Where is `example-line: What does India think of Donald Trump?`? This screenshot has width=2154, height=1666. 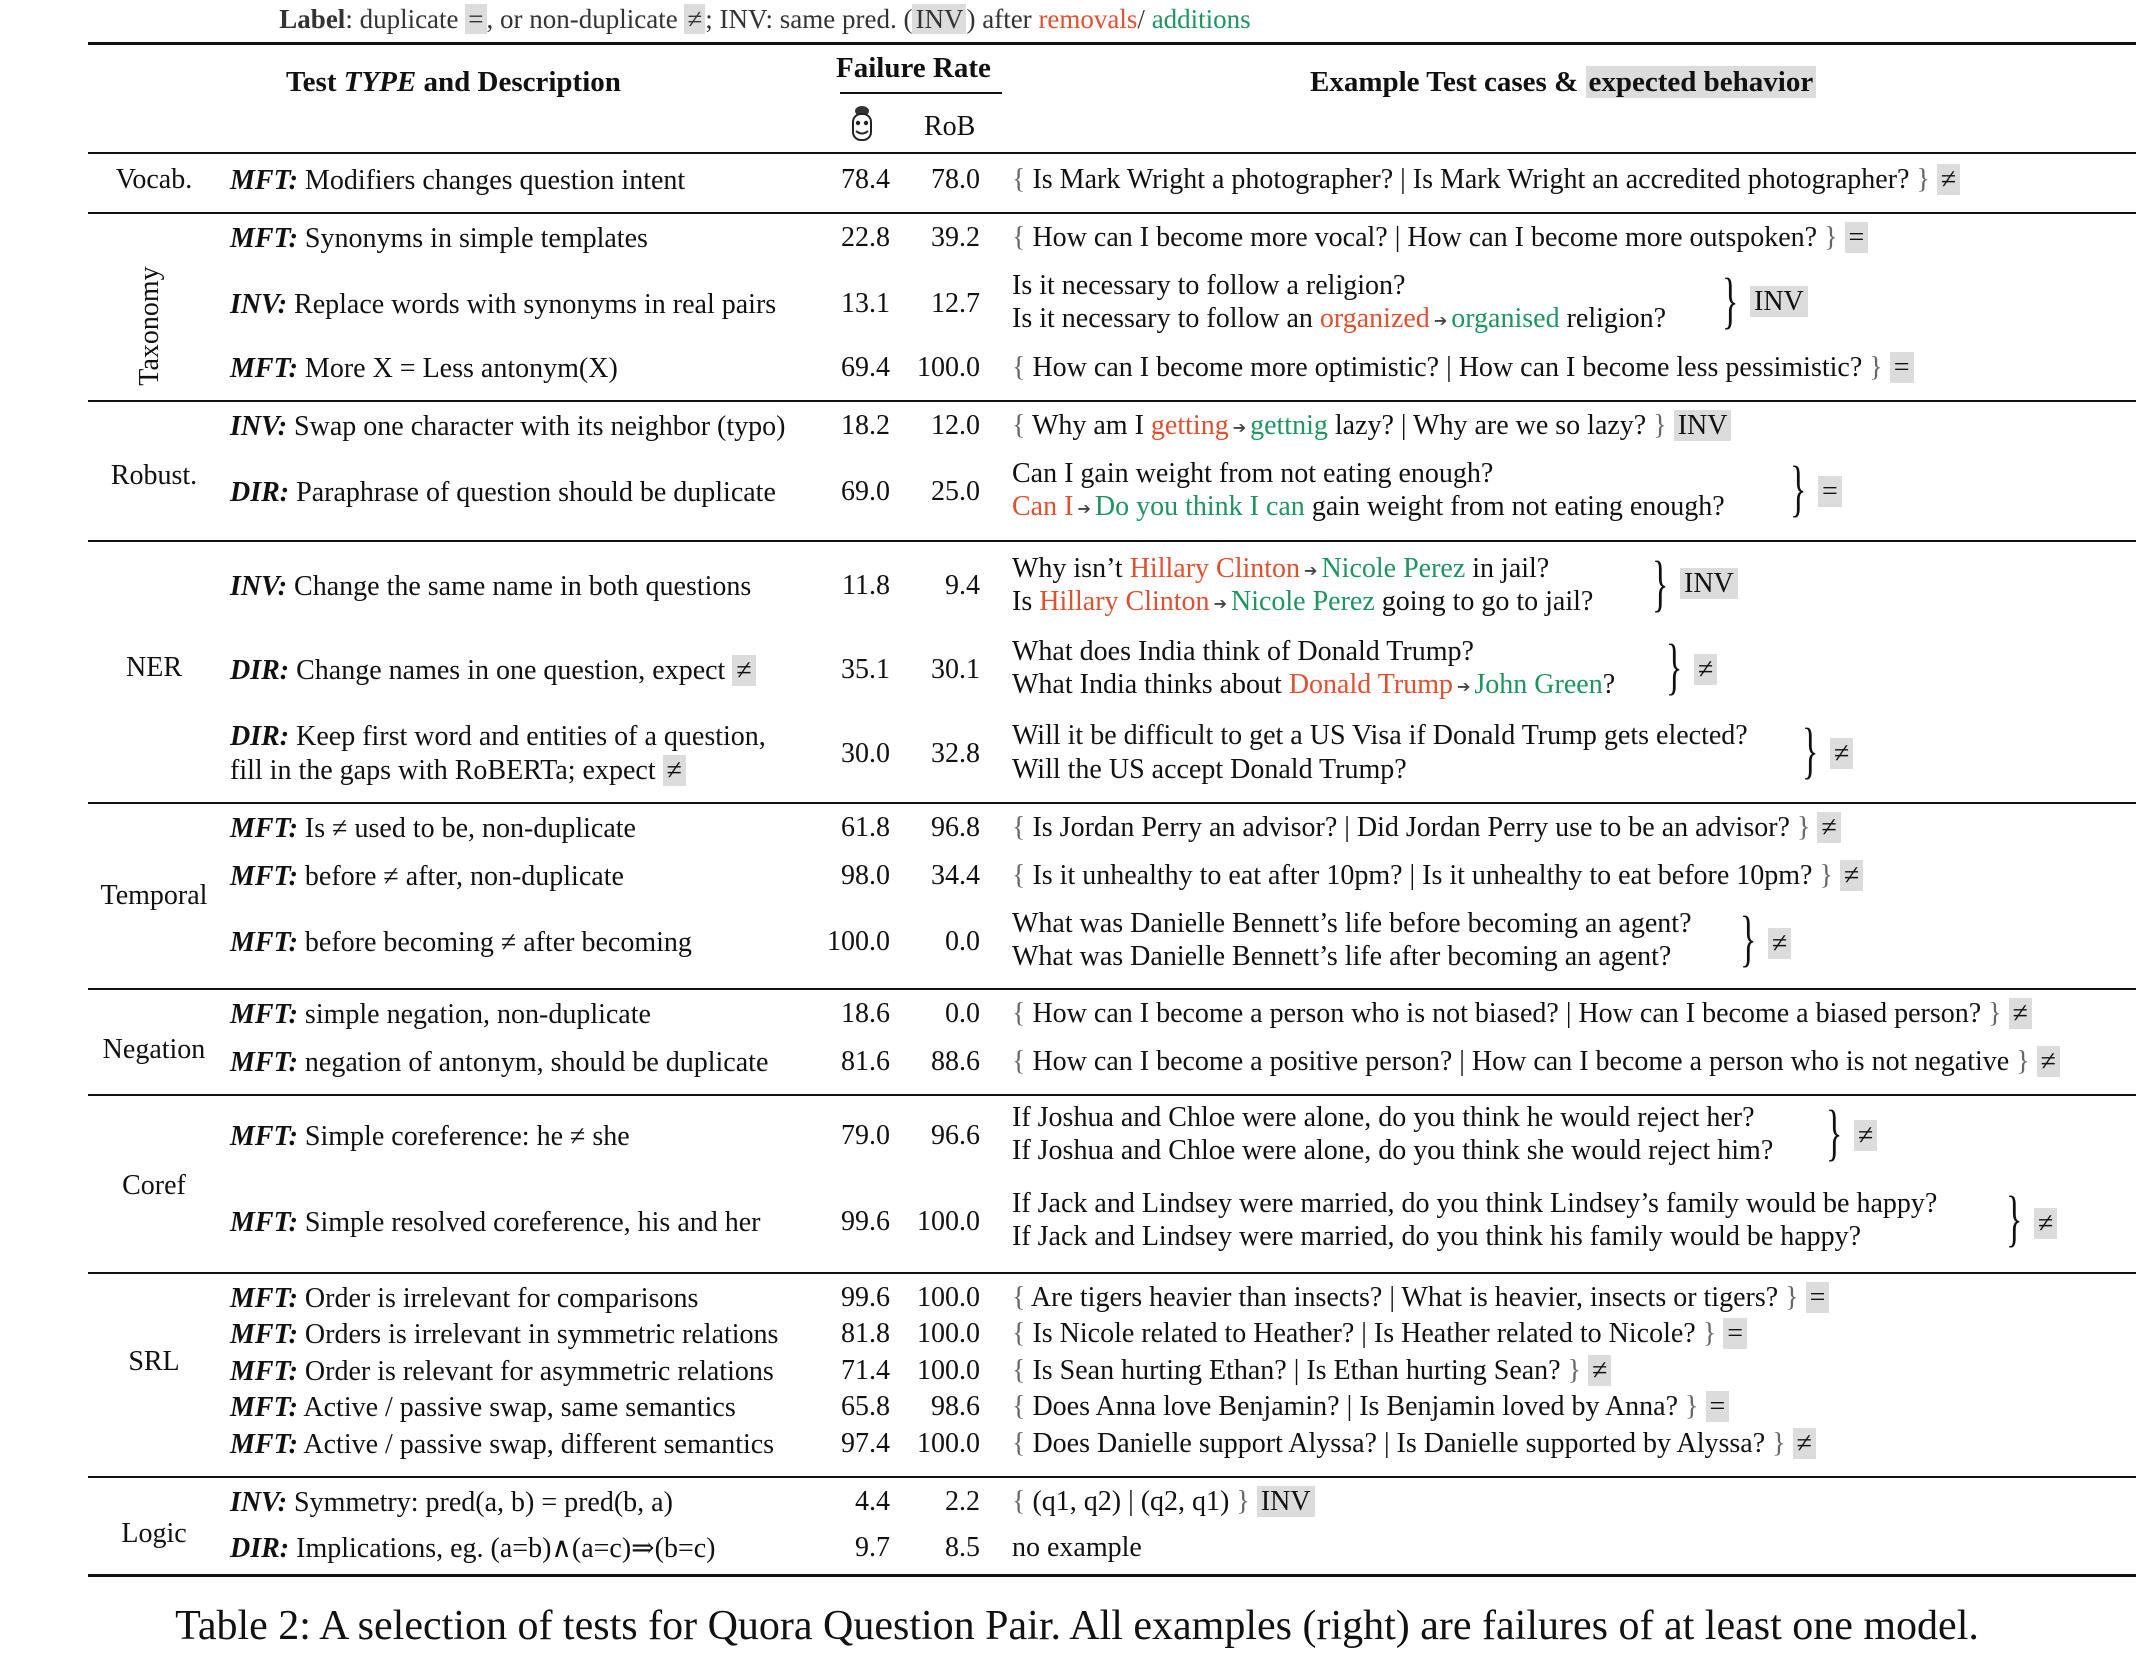
example-line: What does India think of Donald Trump? is located at coordinates (1243, 651).